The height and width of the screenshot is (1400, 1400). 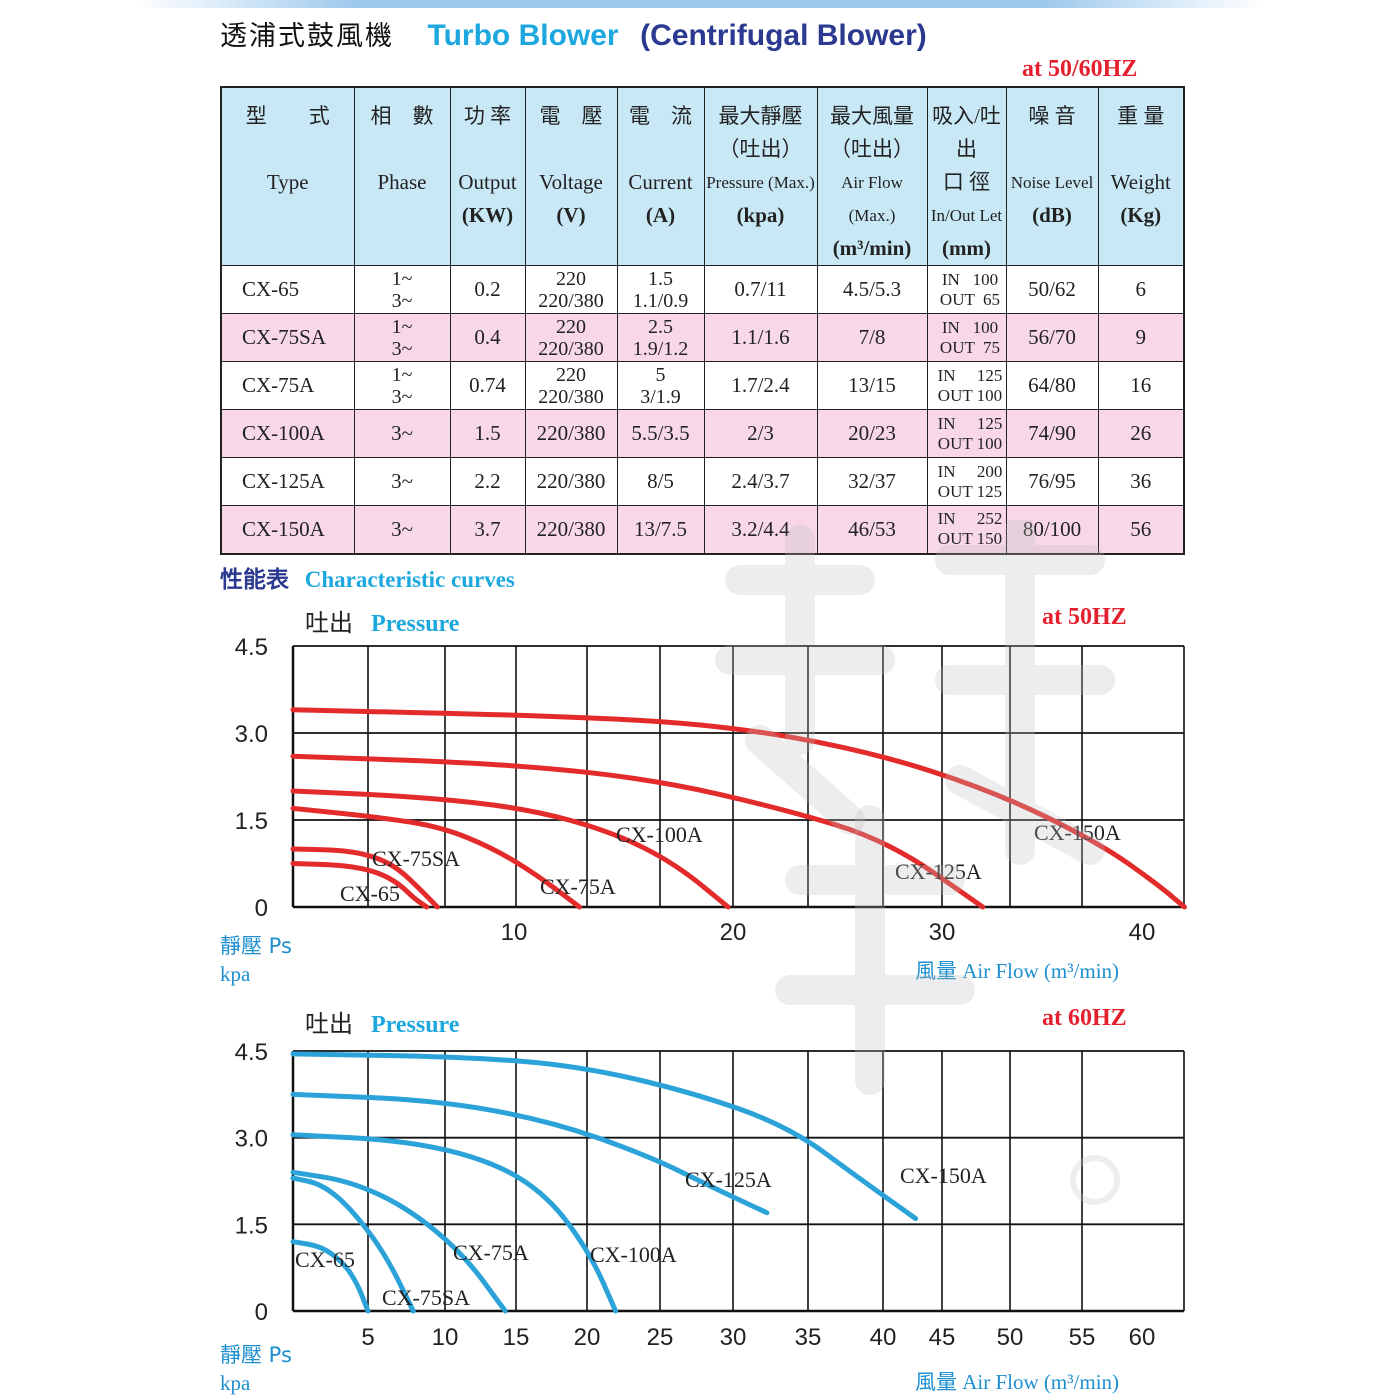 What do you see at coordinates (287, 289) in the screenshot?
I see `cell-type: CX-65` at bounding box center [287, 289].